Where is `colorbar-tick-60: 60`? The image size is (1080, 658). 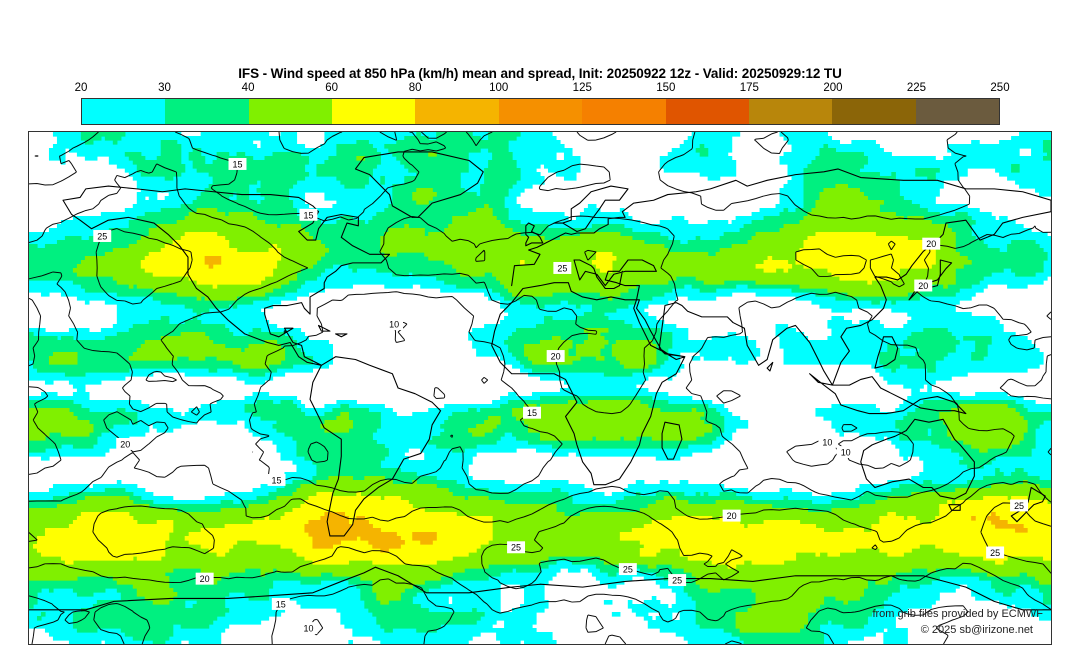
colorbar-tick-60: 60 is located at coordinates (332, 88).